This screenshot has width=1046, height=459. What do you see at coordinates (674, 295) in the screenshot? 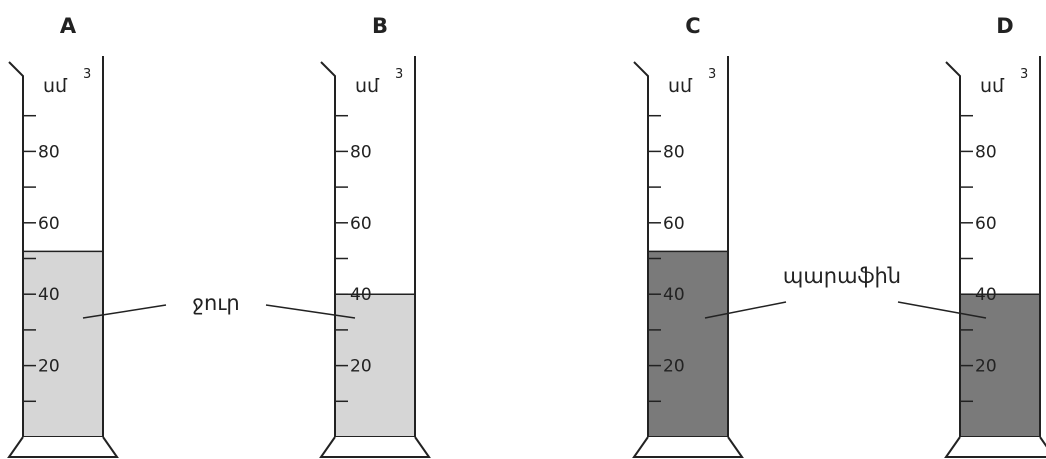
I see `scale-label-c: 40` at bounding box center [674, 295].